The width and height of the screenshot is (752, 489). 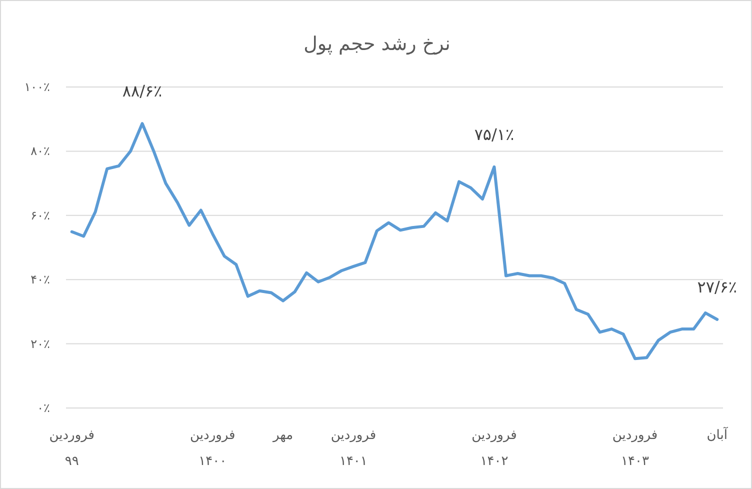 I want to click on value-label: ۸۸/۶٪, so click(x=142, y=91).